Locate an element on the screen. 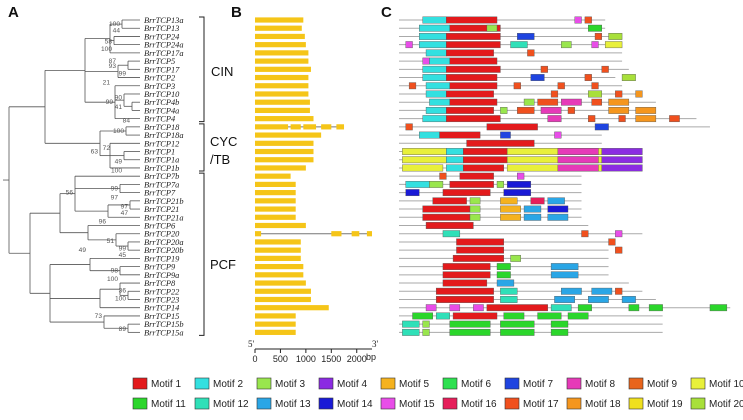  gene-label: BrrTCP15b is located at coordinates (164, 324).